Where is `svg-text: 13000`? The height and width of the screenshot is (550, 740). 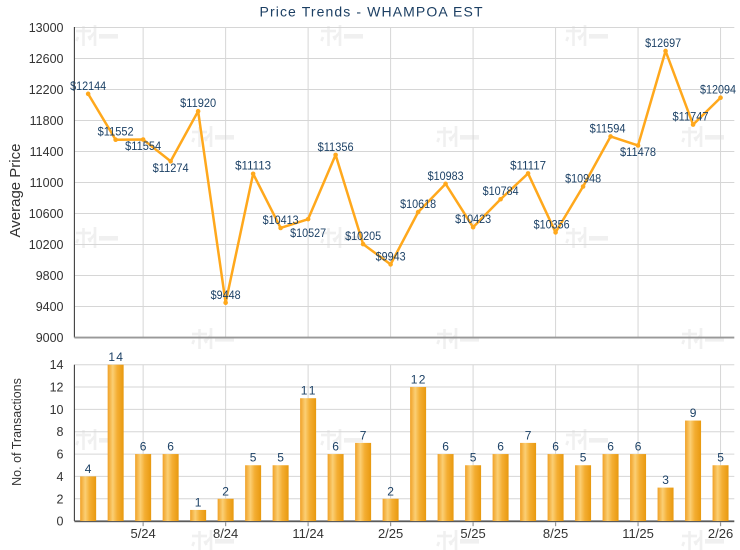 svg-text: 13000 is located at coordinates (46, 28).